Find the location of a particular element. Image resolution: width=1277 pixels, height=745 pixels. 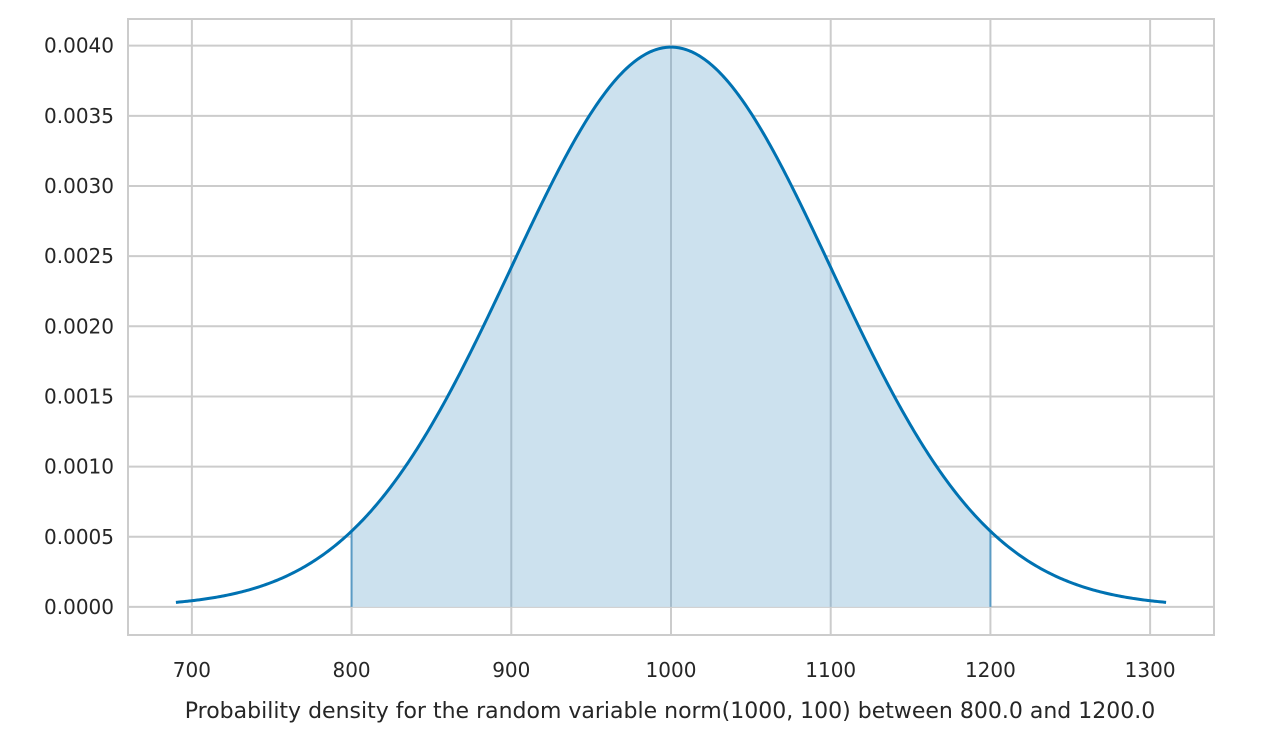

x-tick-label: 1000 is located at coordinates (671, 670).